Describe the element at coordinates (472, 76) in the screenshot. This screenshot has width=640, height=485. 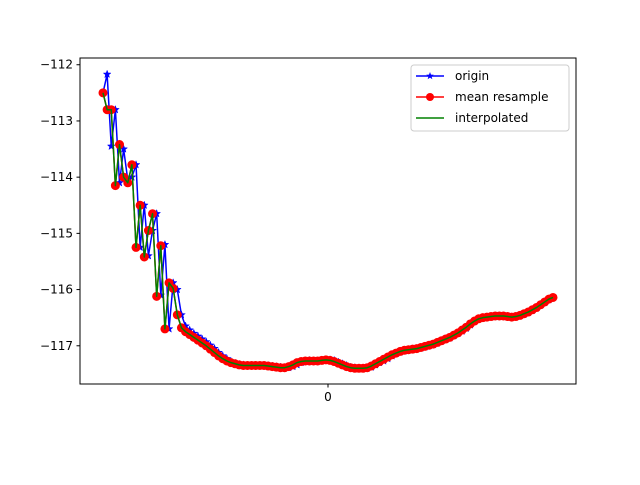
I see `legend-label: origin` at that location.